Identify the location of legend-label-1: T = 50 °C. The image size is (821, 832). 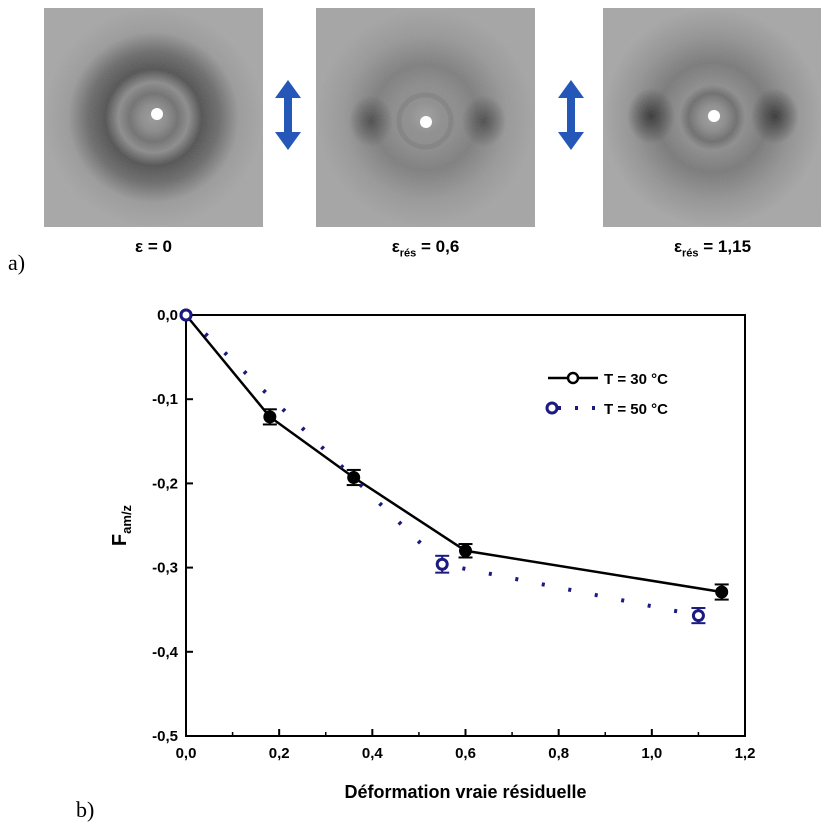
(636, 409).